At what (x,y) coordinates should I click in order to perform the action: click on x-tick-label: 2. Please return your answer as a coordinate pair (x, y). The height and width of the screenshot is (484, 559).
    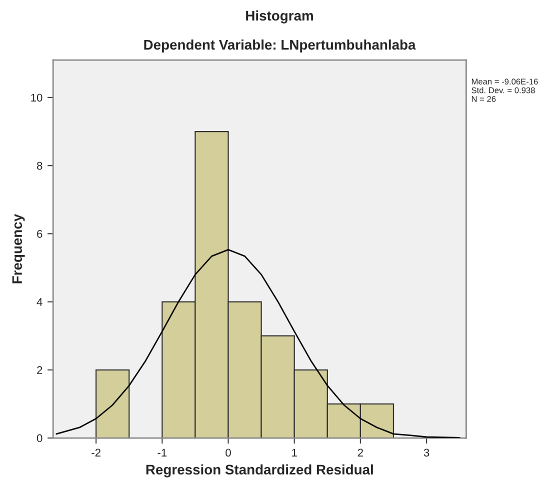
    Looking at the image, I should click on (360, 452).